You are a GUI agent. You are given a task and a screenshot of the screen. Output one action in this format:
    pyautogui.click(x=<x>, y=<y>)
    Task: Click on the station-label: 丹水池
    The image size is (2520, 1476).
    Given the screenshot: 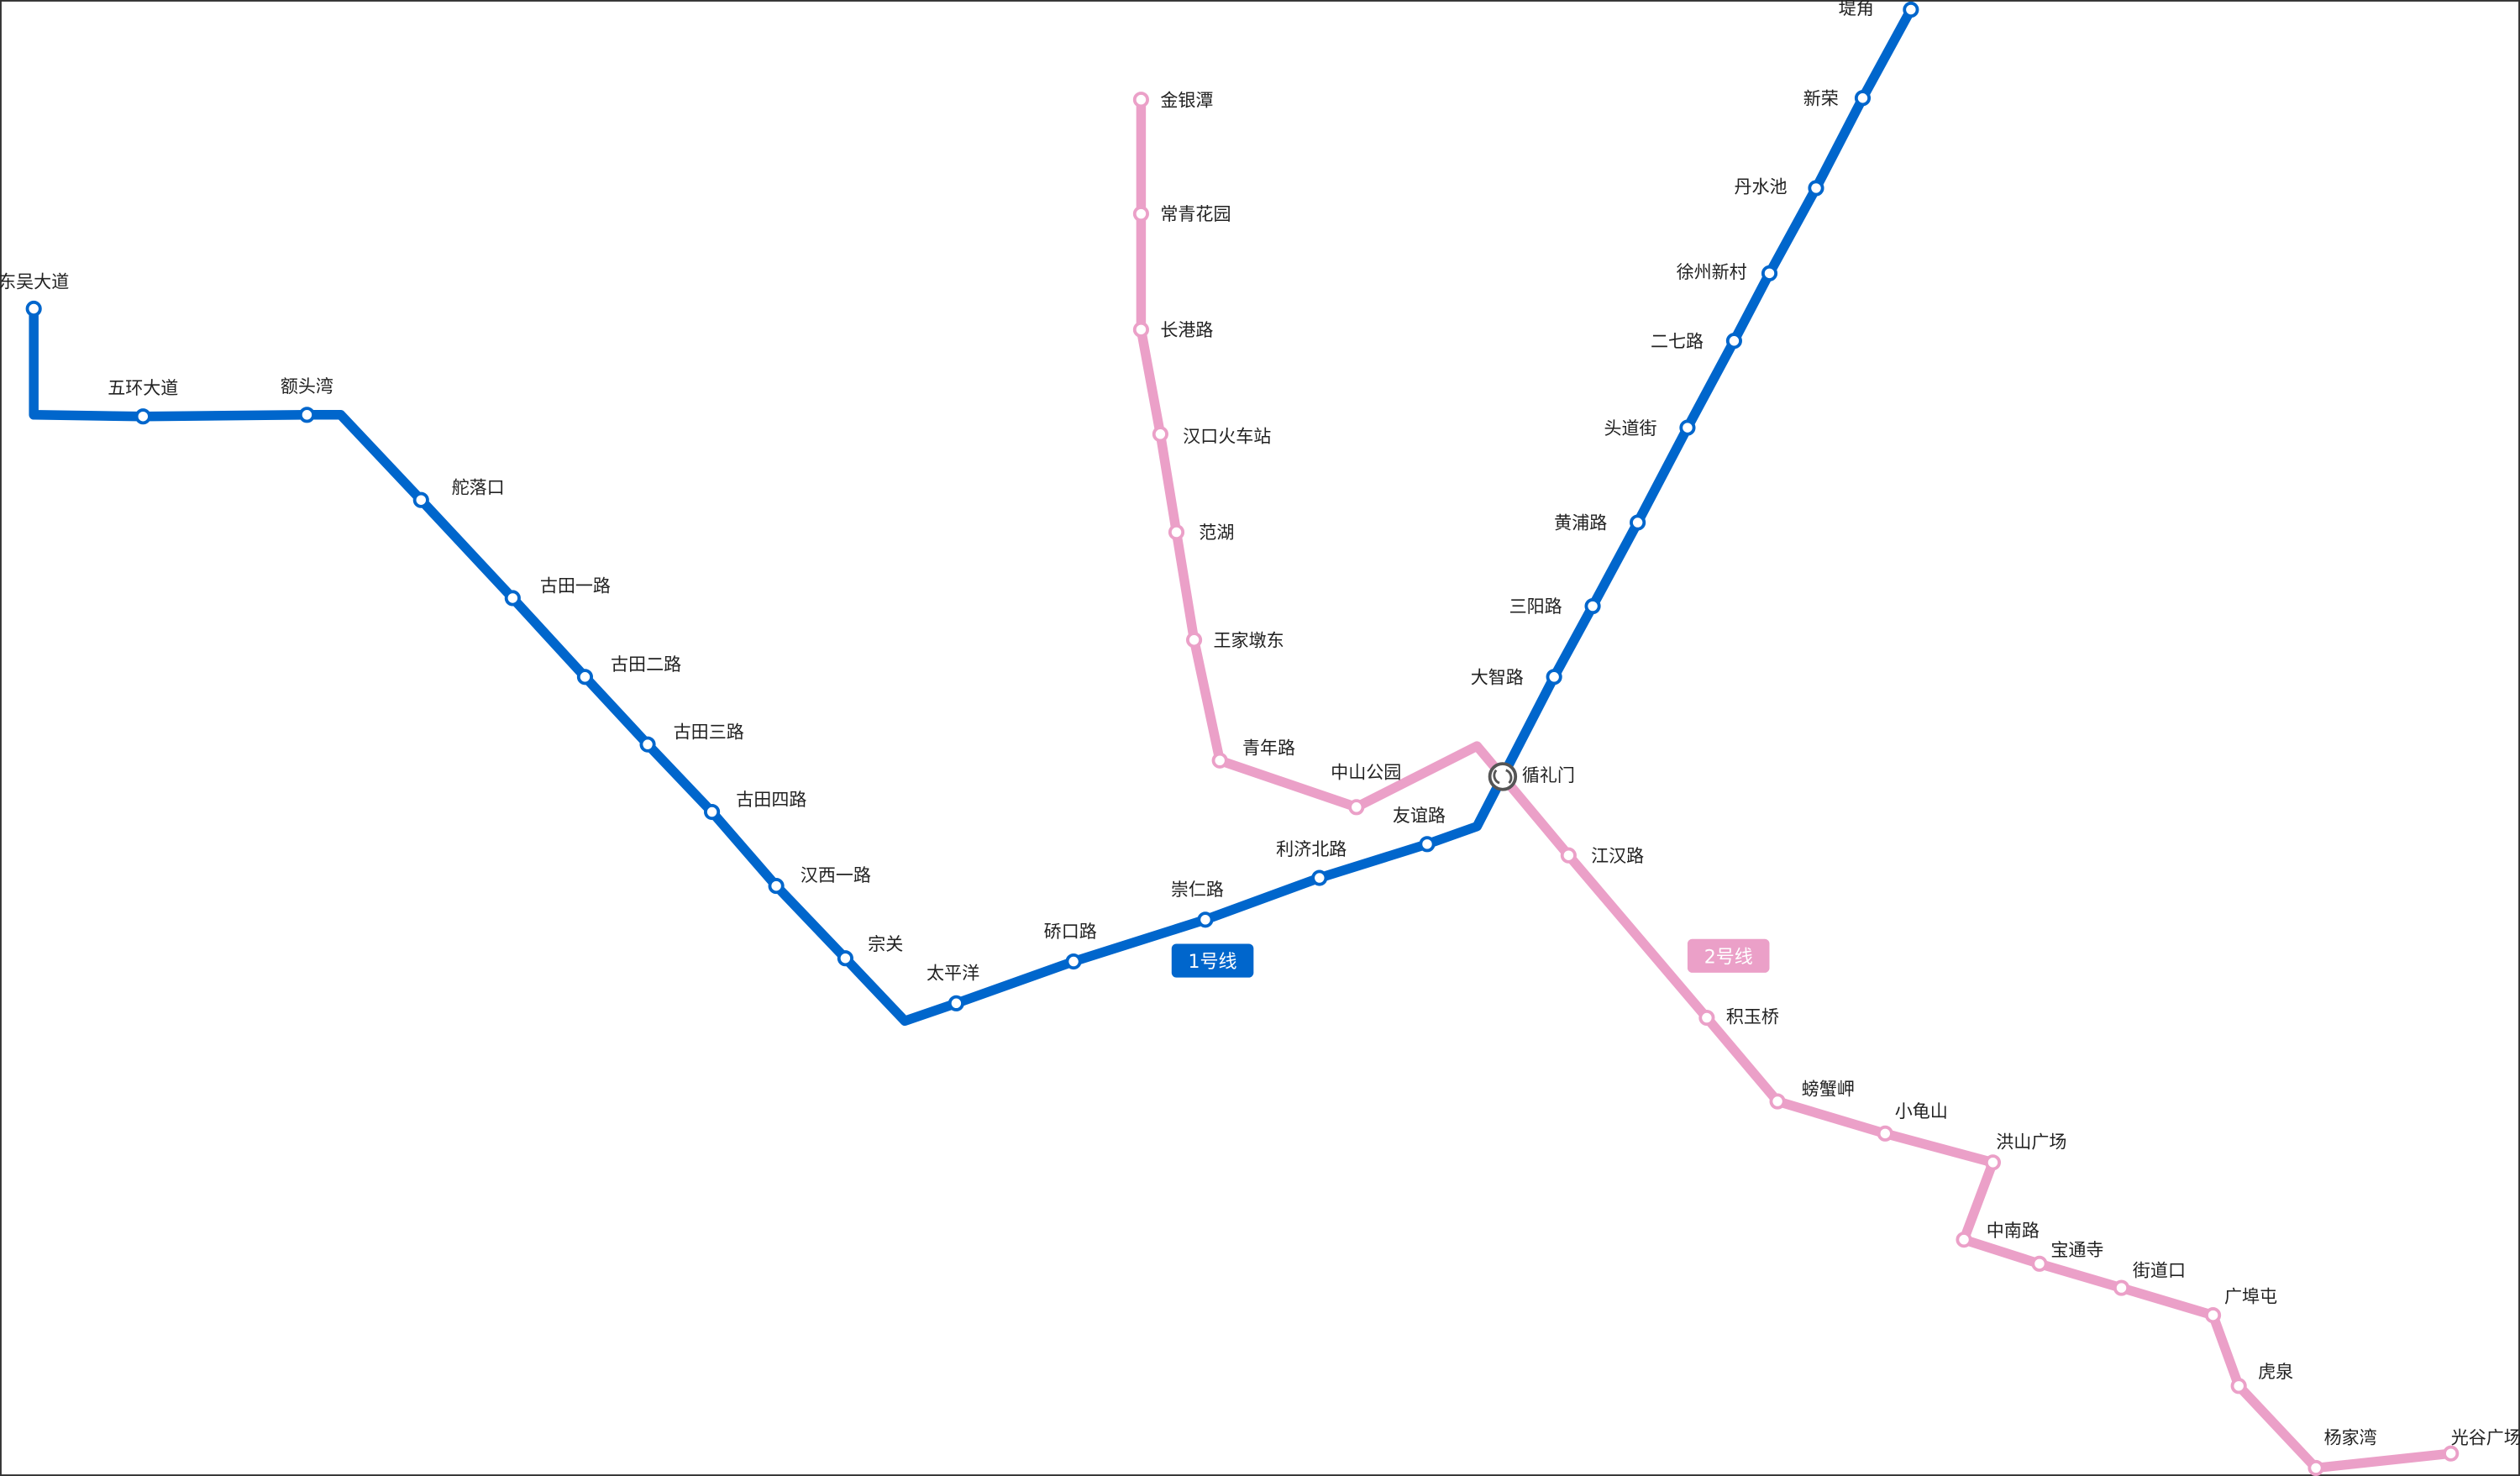 What is the action you would take?
    pyautogui.click(x=1760, y=186)
    